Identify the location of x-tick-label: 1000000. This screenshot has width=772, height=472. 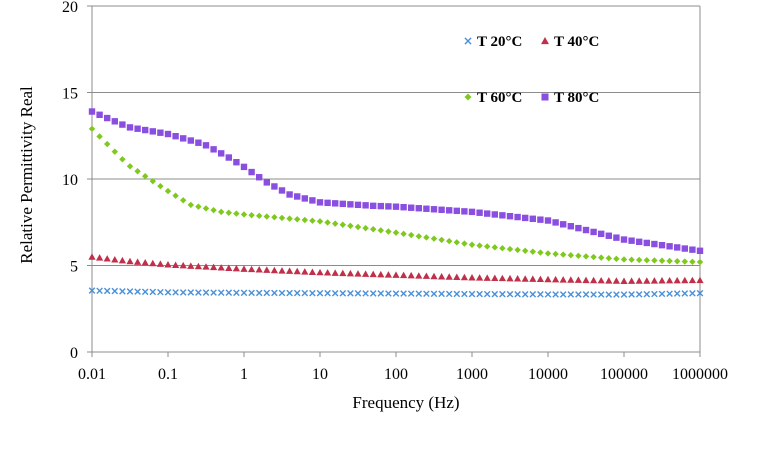
(700, 374).